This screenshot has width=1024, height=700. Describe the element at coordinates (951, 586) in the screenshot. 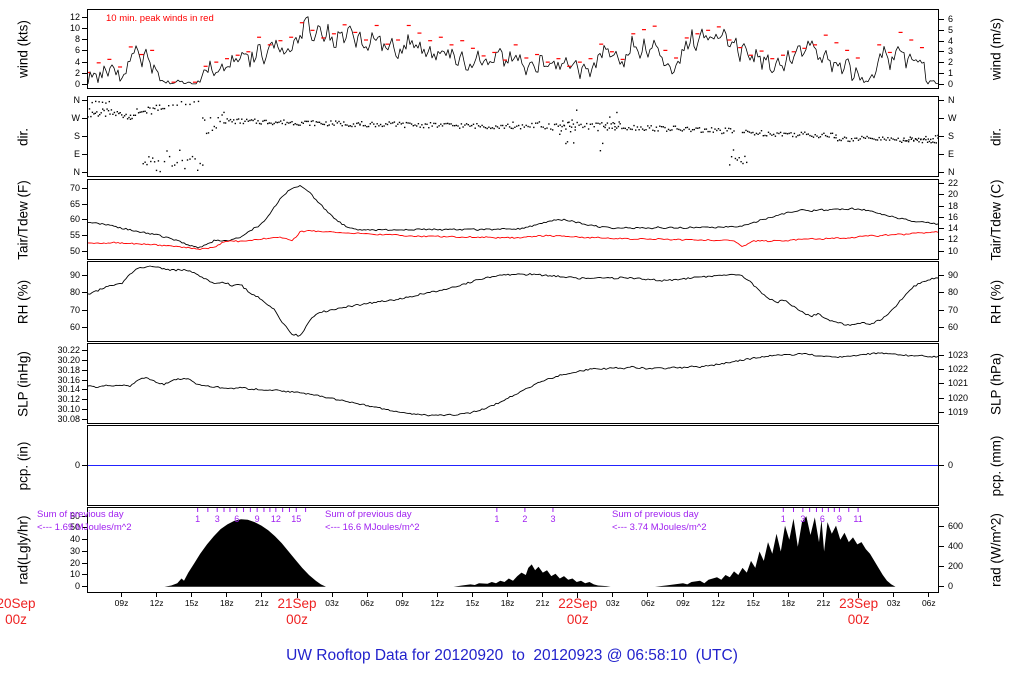

I see `tick-label-right-rad: 0` at that location.